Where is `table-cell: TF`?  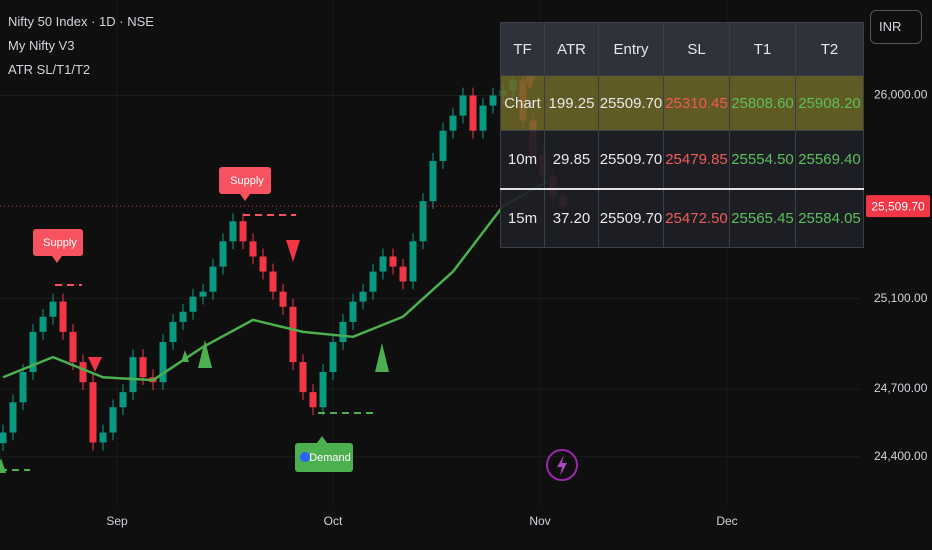
table-cell: TF is located at coordinates (522, 49).